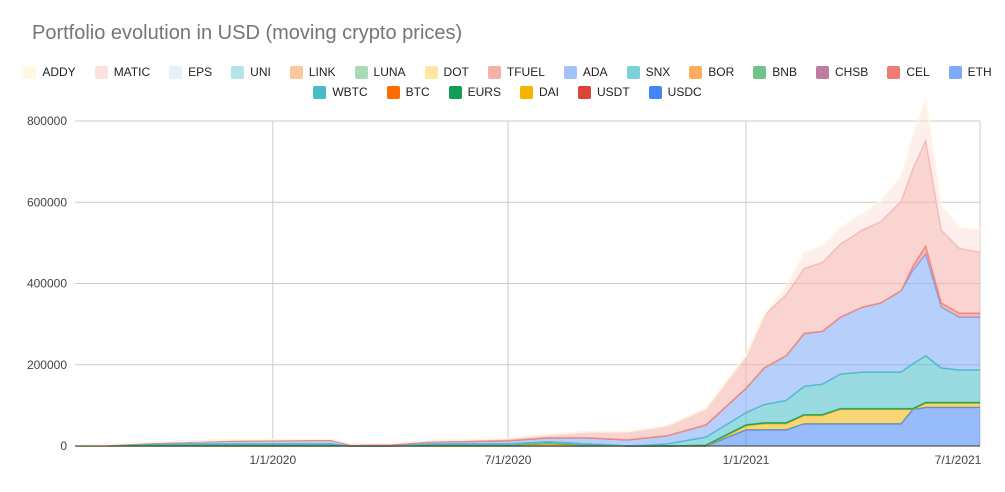 Image resolution: width=1005 pixels, height=492 pixels. I want to click on series-area-dai, so click(527, 424).